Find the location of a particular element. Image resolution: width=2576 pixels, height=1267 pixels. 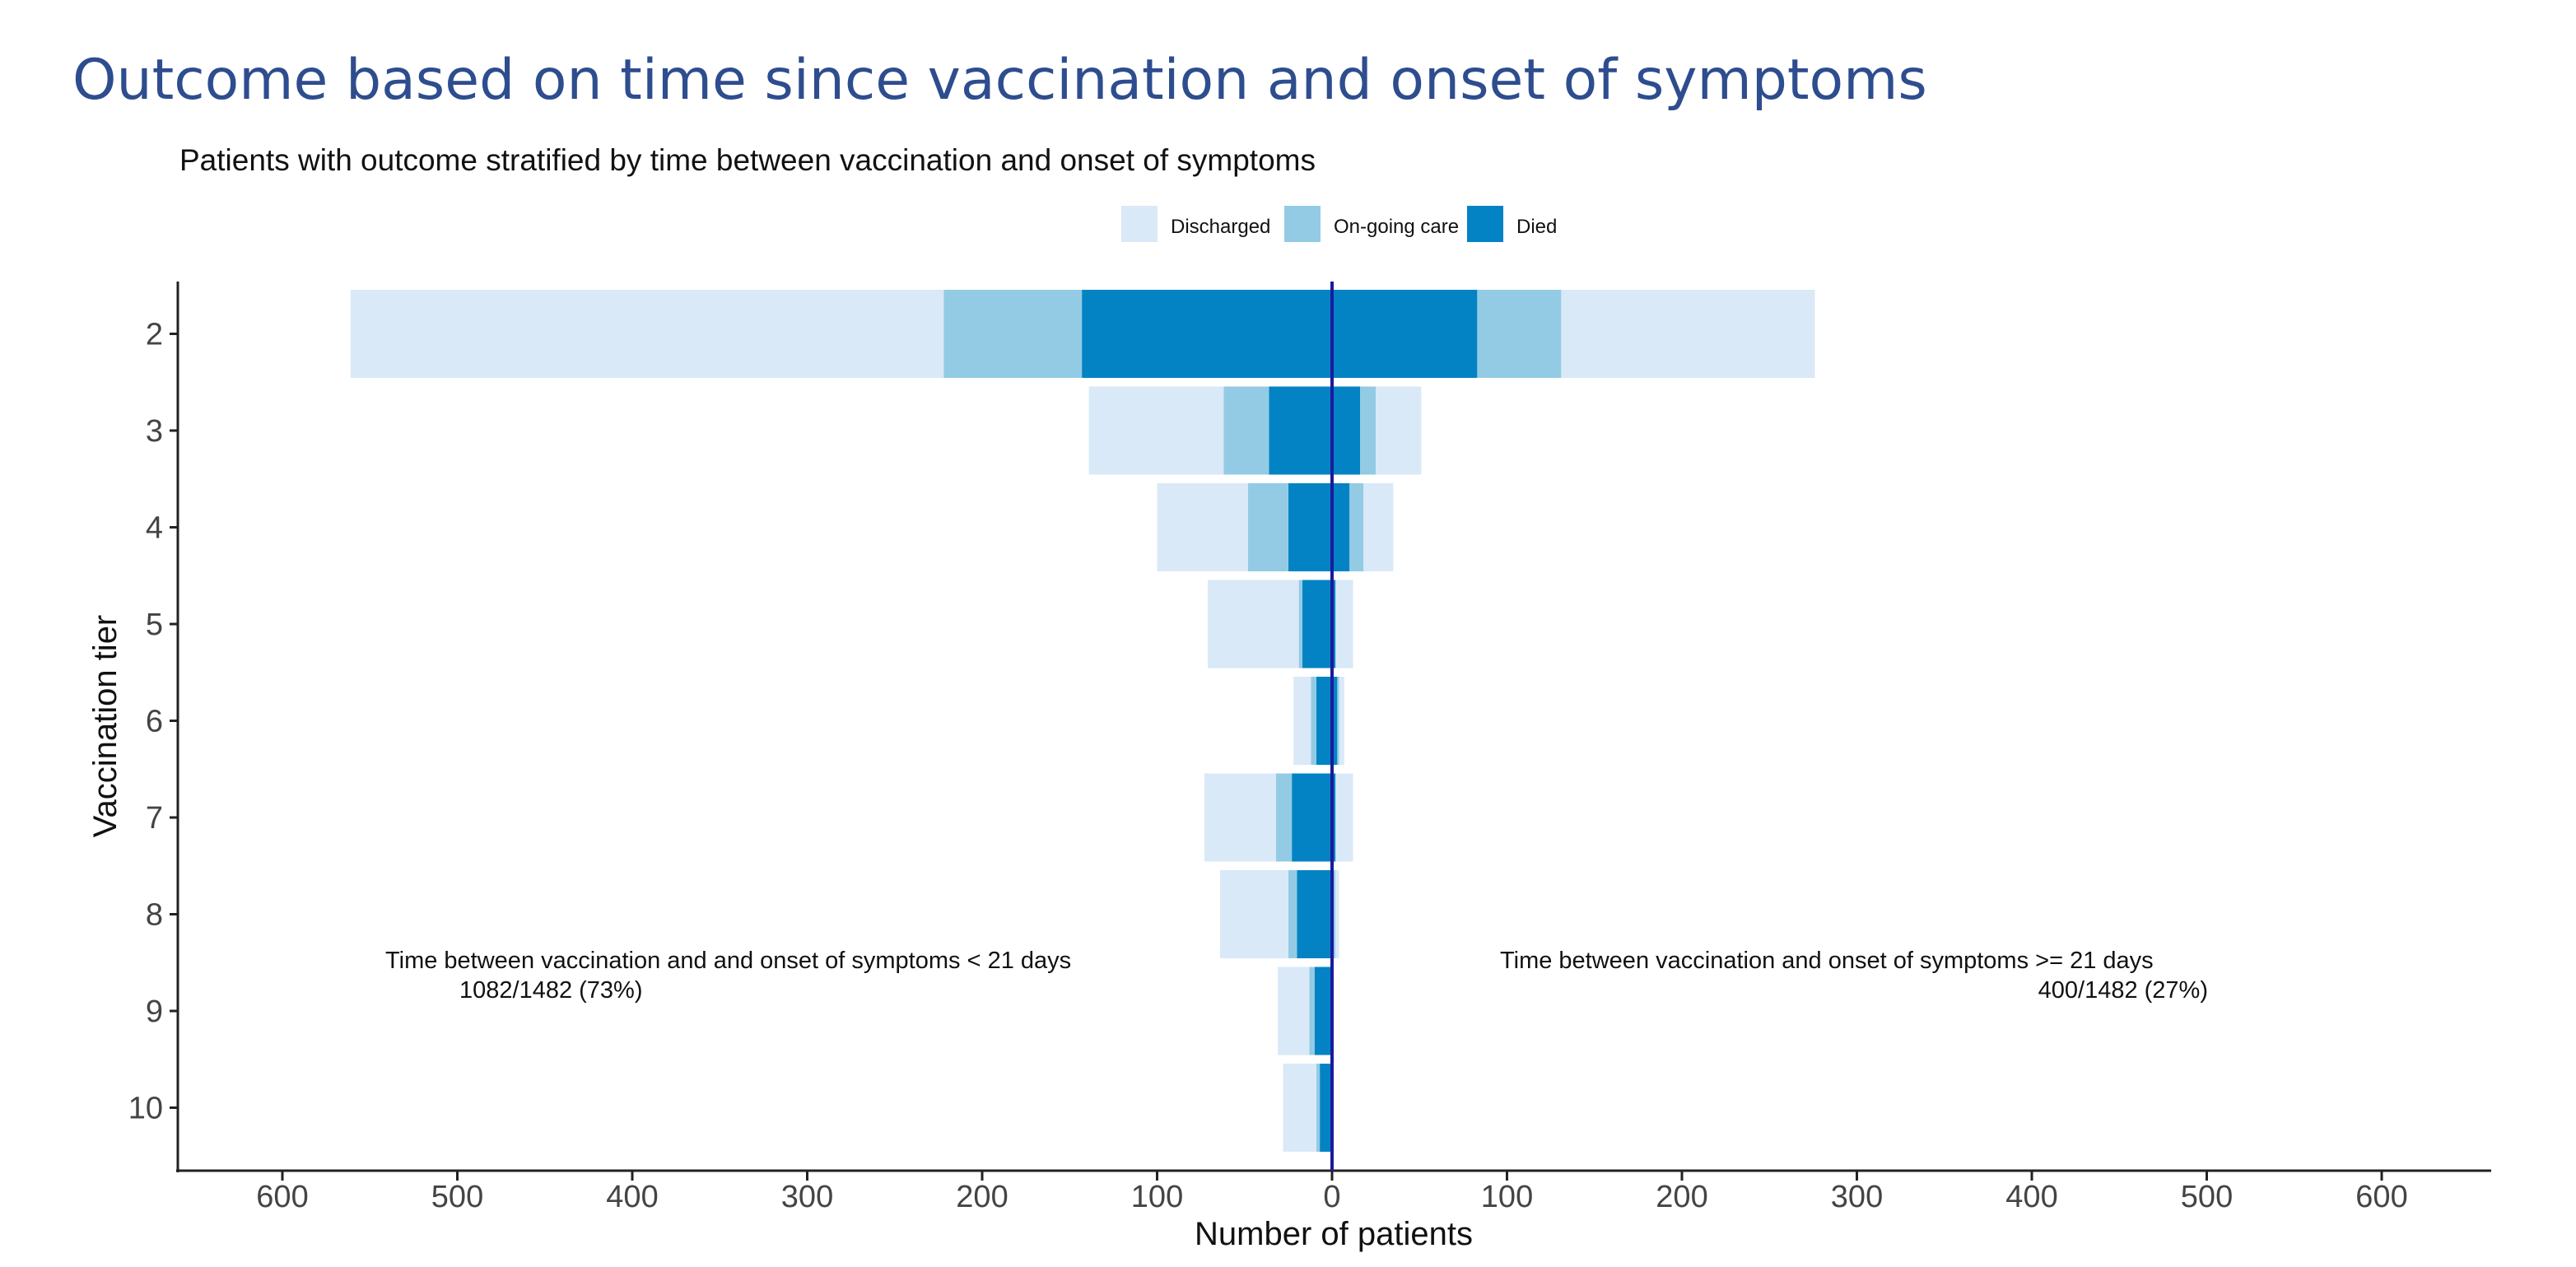

legend-swatch-ongoing-care is located at coordinates (1302, 224).